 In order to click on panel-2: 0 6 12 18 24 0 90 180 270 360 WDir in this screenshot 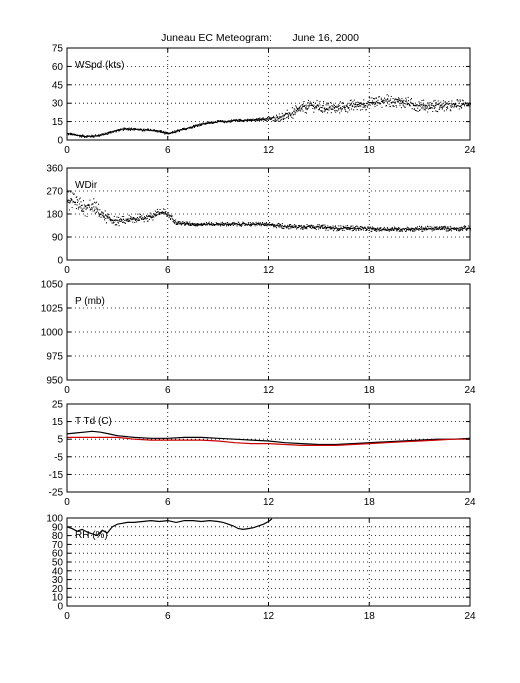, I will do `click(261, 220)`.